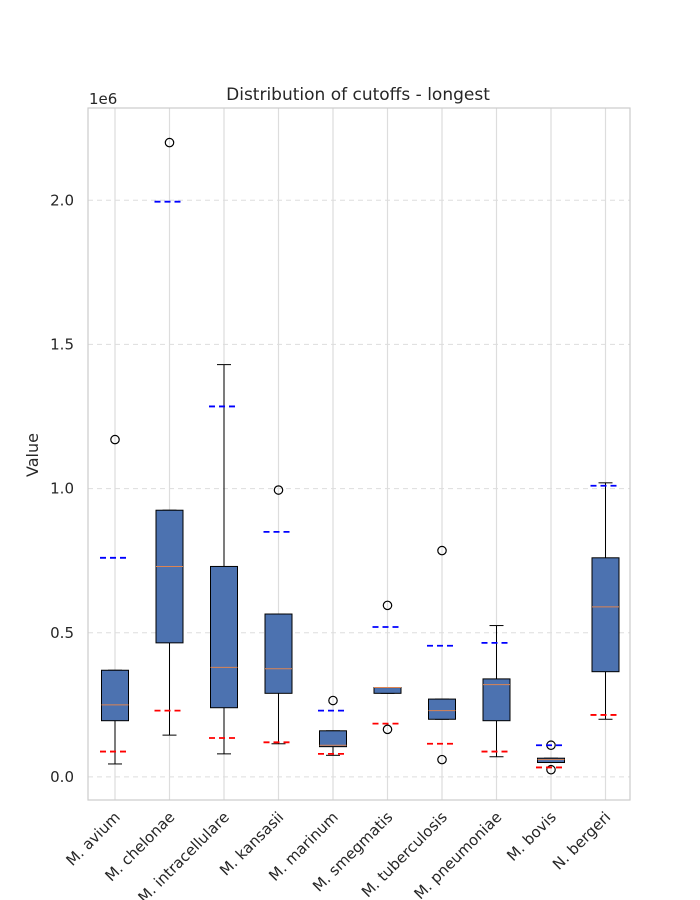  What do you see at coordinates (183, 854) in the screenshot?
I see `x-tick-label: M. intracellulare` at bounding box center [183, 854].